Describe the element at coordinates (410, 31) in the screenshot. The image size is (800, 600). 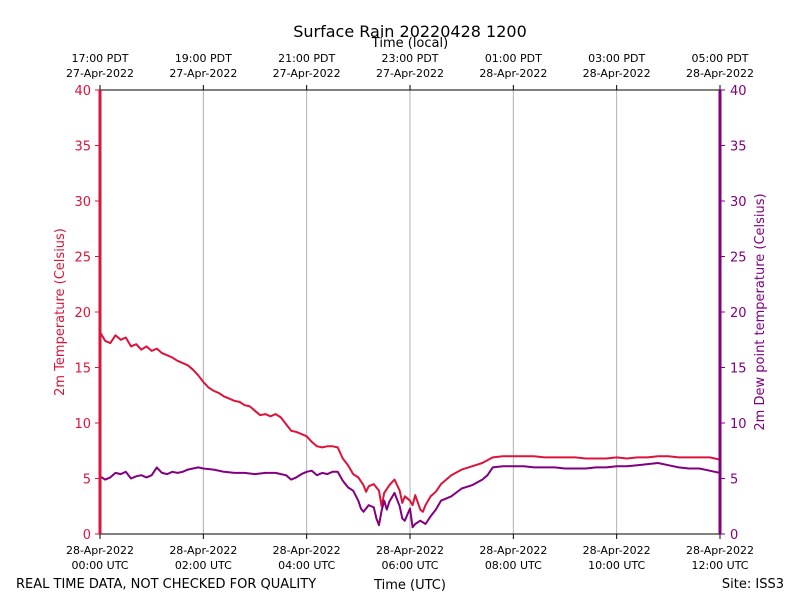
I see `chart-title: Surface Rain 20220428 1200` at that location.